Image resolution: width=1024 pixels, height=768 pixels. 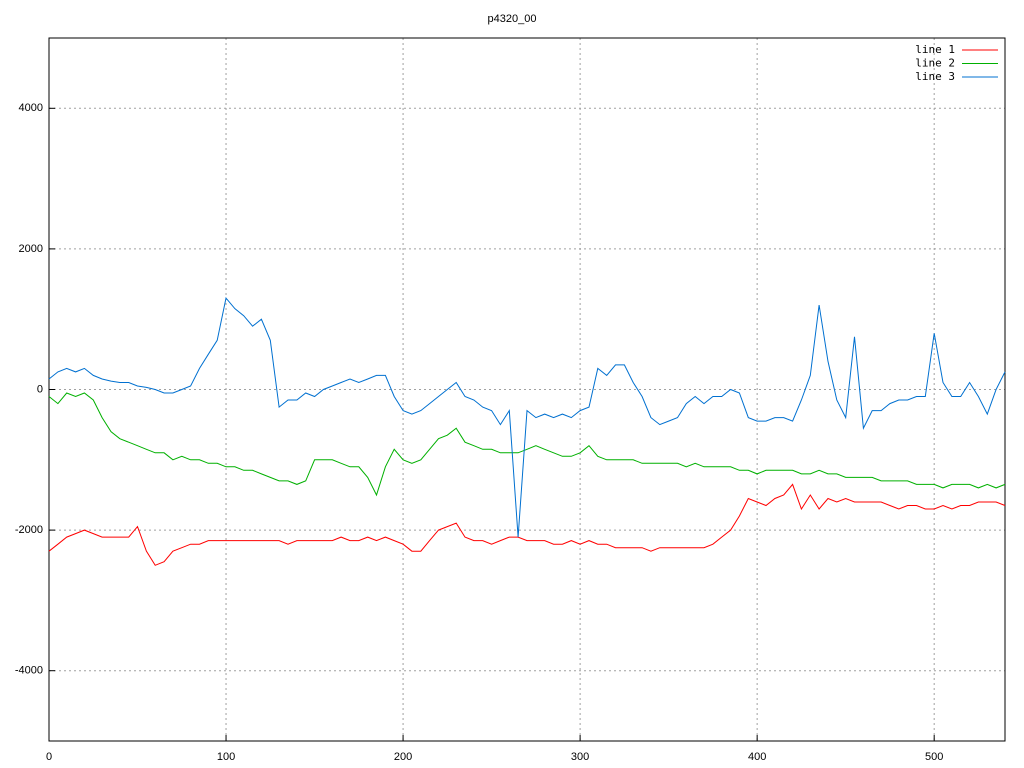 I want to click on x-tick-label: 200, so click(x=403, y=757).